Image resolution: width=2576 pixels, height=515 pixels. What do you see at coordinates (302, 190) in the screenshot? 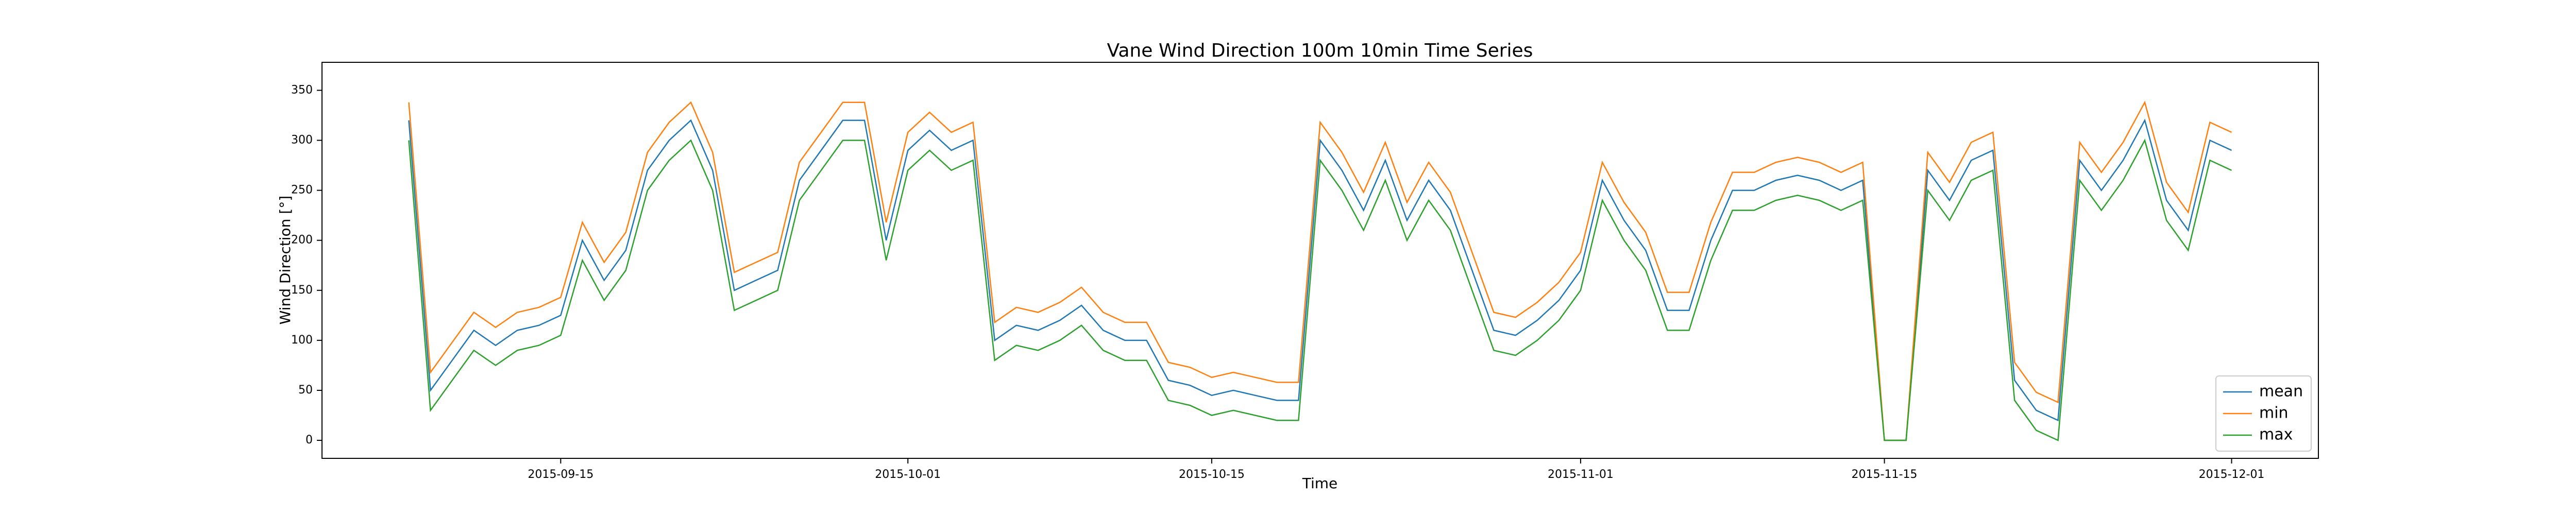
I see `y-tick-label: 250` at bounding box center [302, 190].